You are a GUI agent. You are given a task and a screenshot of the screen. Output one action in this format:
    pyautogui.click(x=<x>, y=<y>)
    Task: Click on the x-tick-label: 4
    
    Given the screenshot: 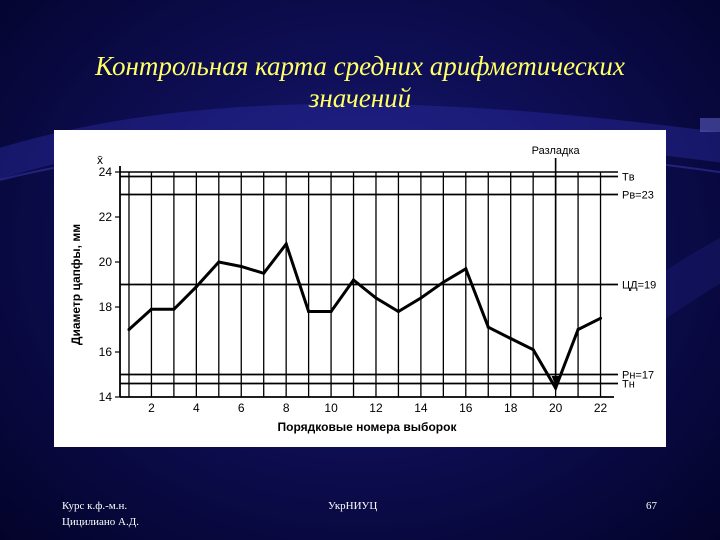 What is the action you would take?
    pyautogui.click(x=196, y=408)
    